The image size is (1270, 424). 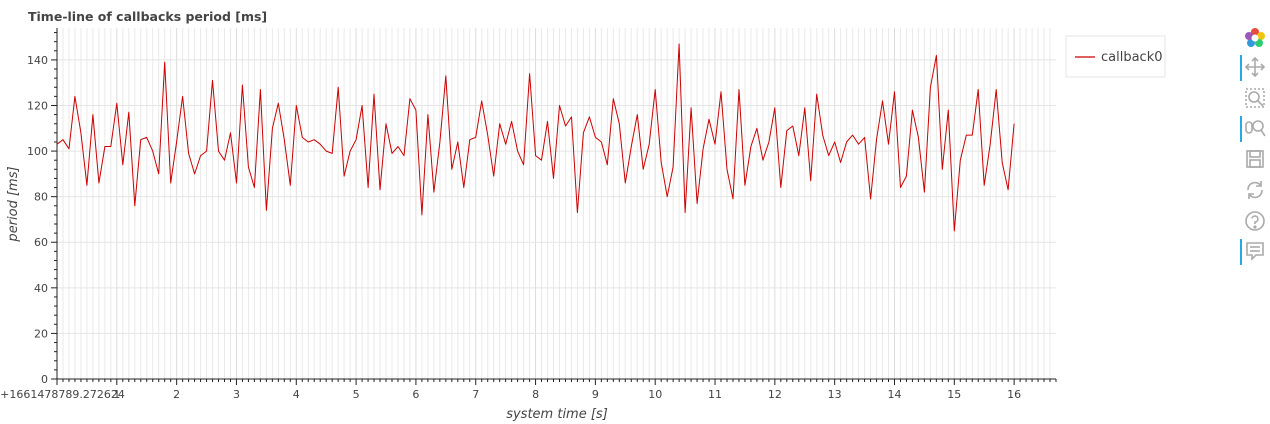 I want to click on box-zoom-tool, so click(x=1255, y=98).